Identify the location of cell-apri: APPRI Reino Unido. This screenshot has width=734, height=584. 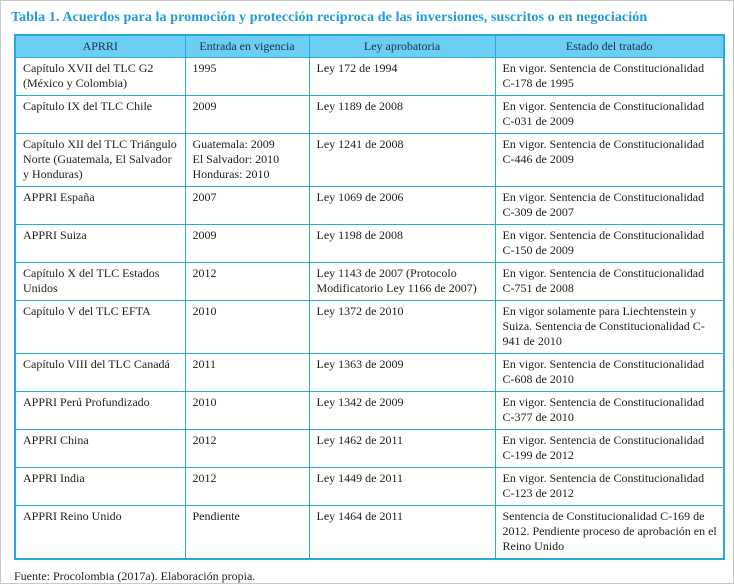
(100, 532).